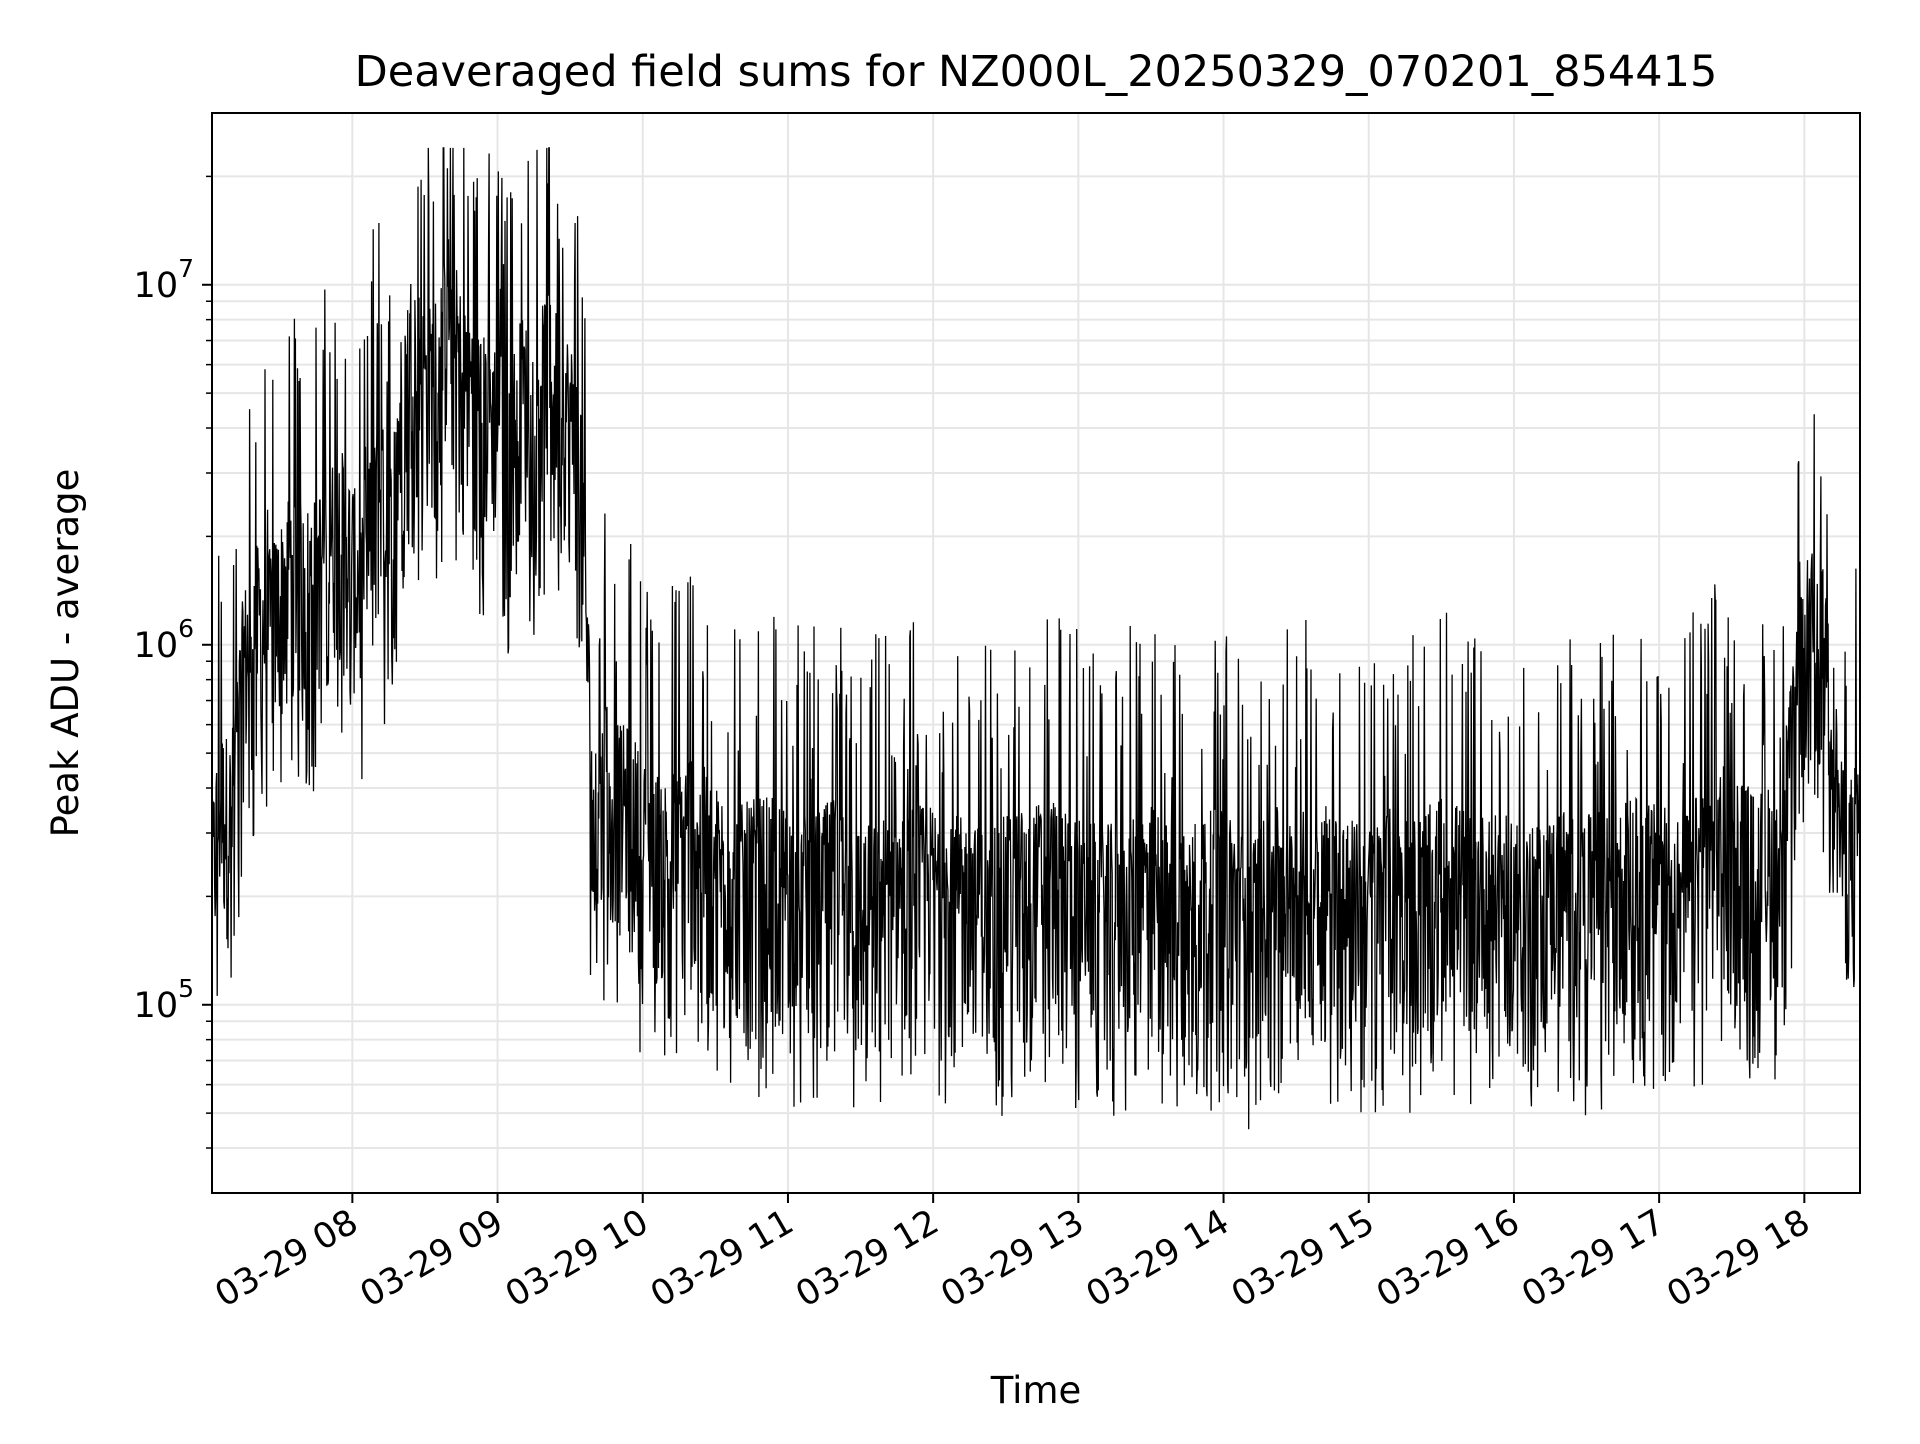 The width and height of the screenshot is (1920, 1444). I want to click on x-tick-label: 03-29 18, so click(1739, 1258).